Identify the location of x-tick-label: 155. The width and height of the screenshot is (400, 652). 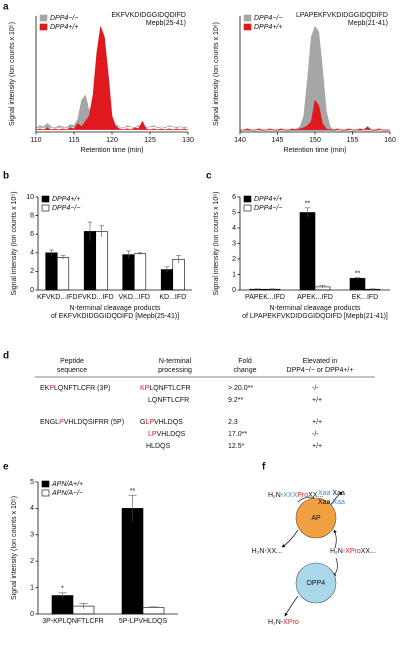
(353, 140).